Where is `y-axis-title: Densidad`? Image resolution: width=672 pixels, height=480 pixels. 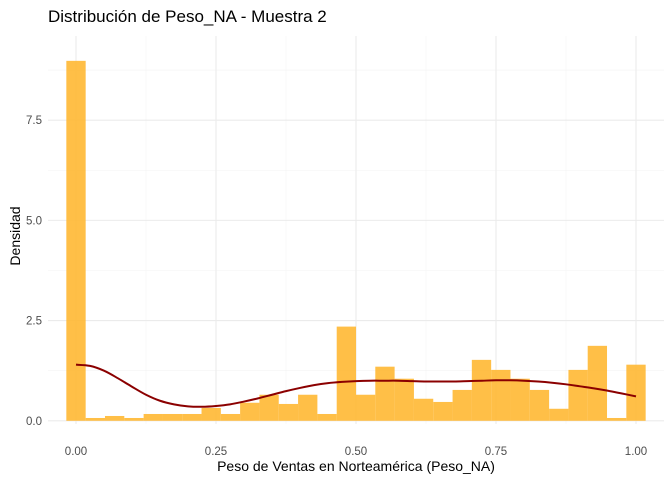 y-axis-title: Densidad is located at coordinates (15, 235).